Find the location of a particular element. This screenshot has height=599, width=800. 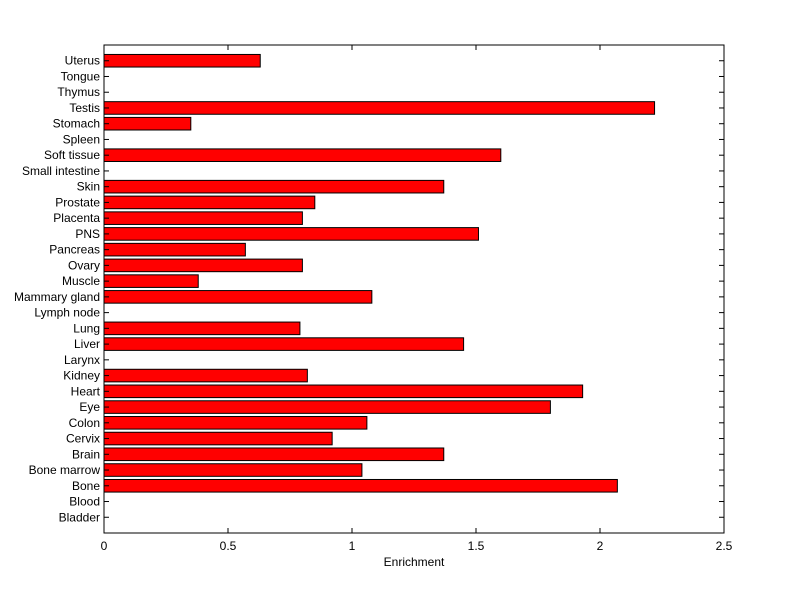

y-tick-label: Uterus is located at coordinates (82, 61).